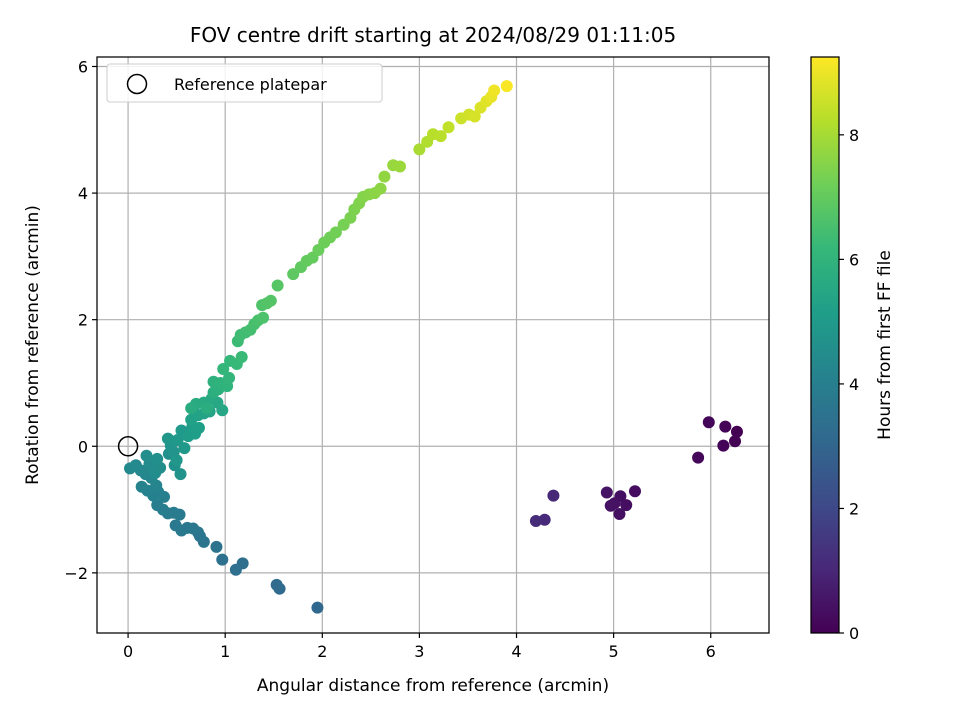 The width and height of the screenshot is (960, 720). I want to click on reference-platepar-marker, so click(128, 446).